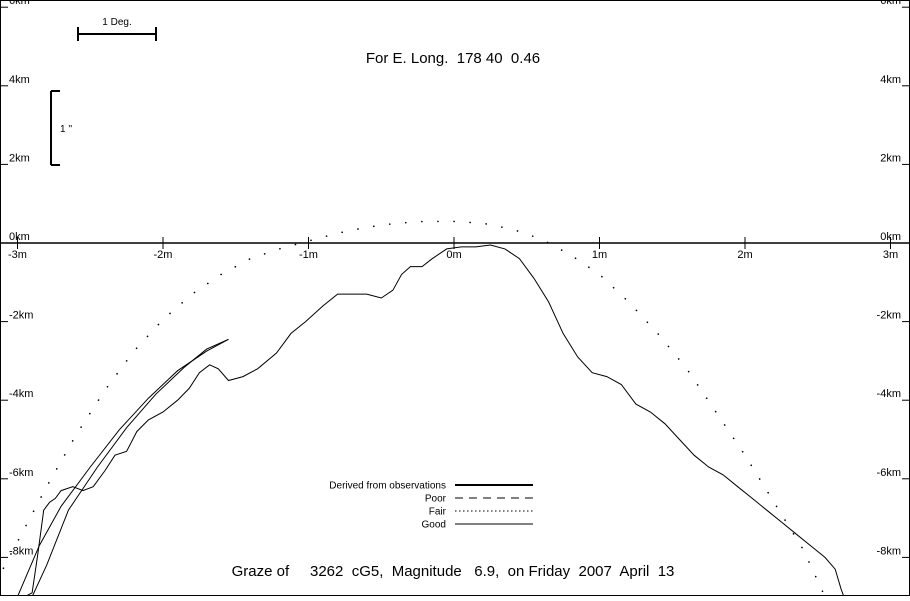  What do you see at coordinates (19, 237) in the screenshot?
I see `y-tick-label-left: 0km` at bounding box center [19, 237].